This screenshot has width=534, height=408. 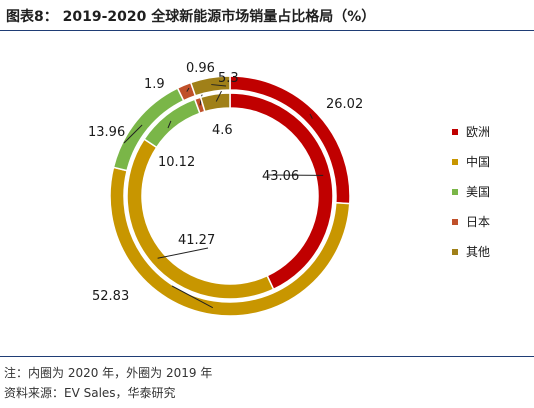 What do you see at coordinates (478, 252) in the screenshot?
I see `legend-label-4: 其他` at bounding box center [478, 252].